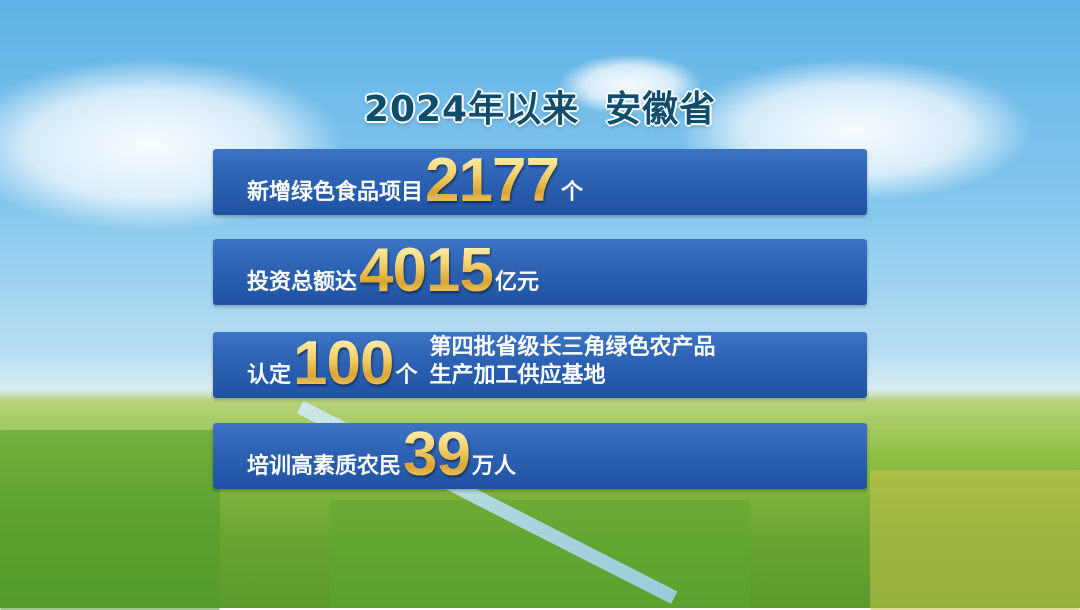 This screenshot has width=1080, height=610. I want to click on stat-panel-supply-bases: 认定 100 个 第四批省级长三角绿色农产品 生产加工供应基地, so click(540, 365).